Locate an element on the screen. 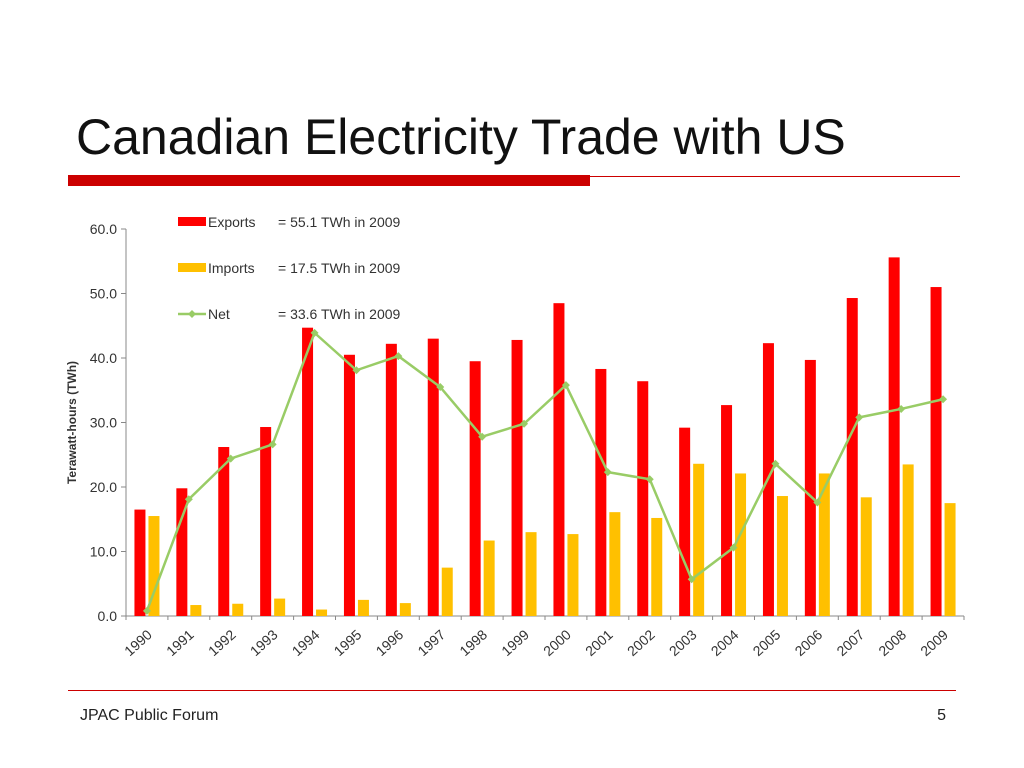 The height and width of the screenshot is (768, 1024). x-tick-label: 1992 is located at coordinates (222, 642).